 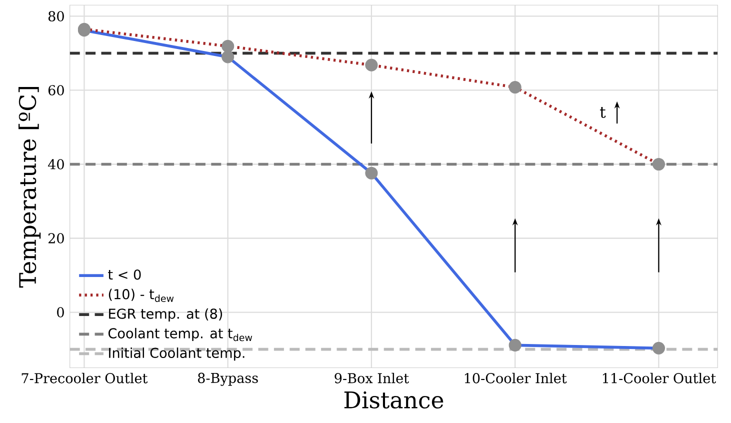 I want to click on y-tick-label: 20, so click(x=56, y=238).